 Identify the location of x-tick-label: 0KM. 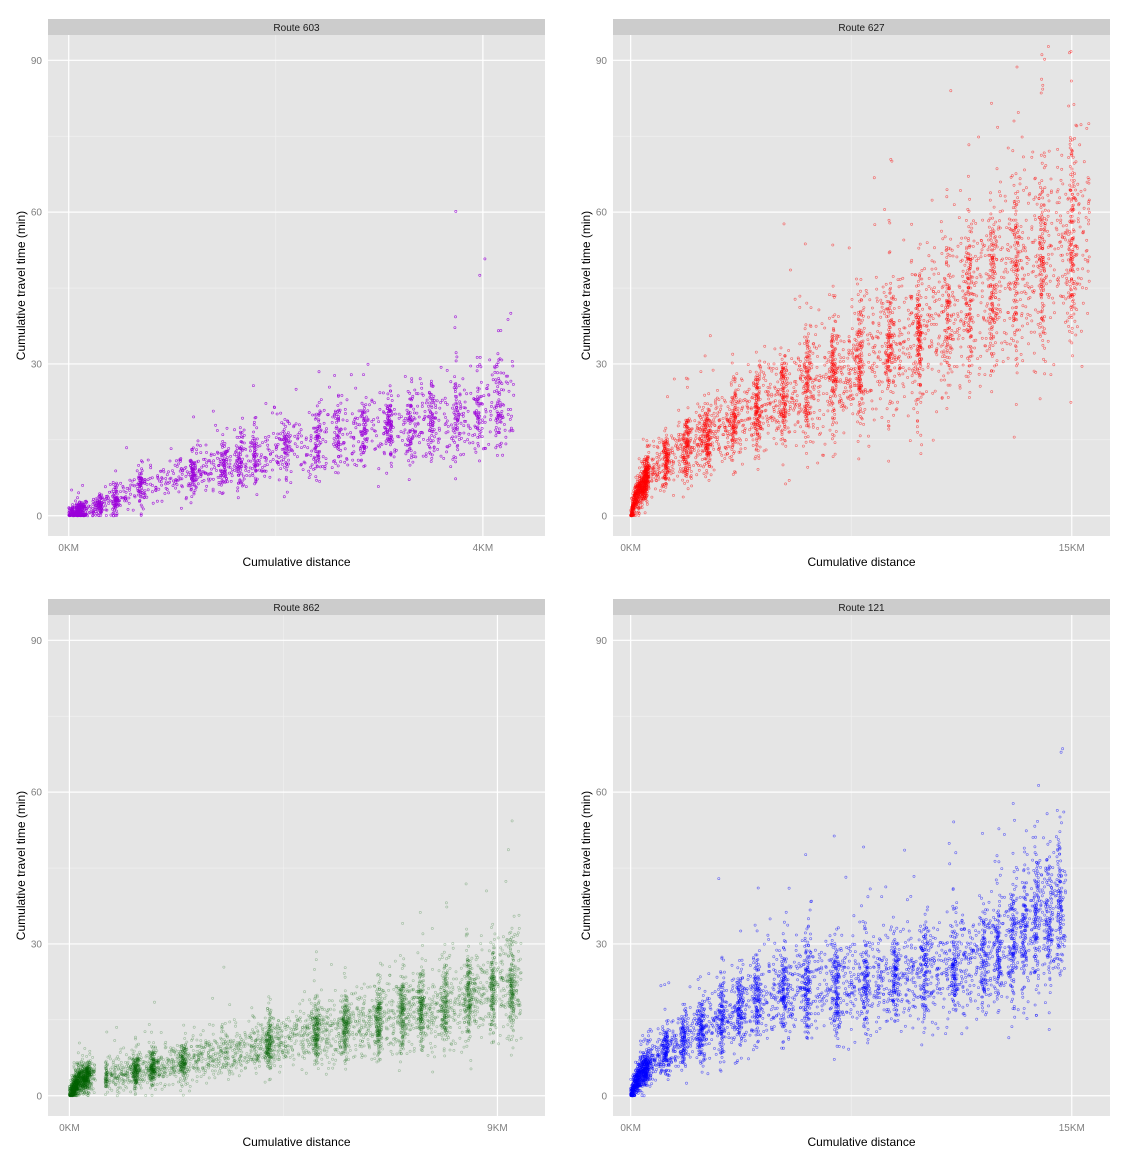
(68, 548).